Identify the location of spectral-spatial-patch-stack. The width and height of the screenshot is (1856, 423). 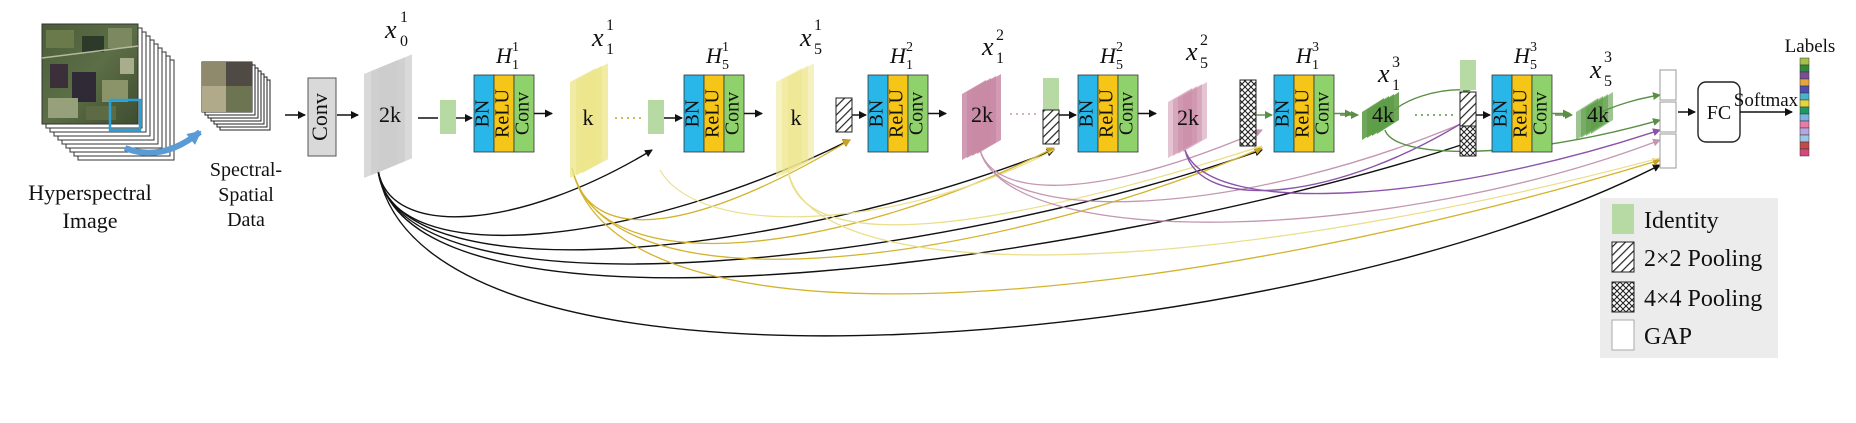
(236, 96).